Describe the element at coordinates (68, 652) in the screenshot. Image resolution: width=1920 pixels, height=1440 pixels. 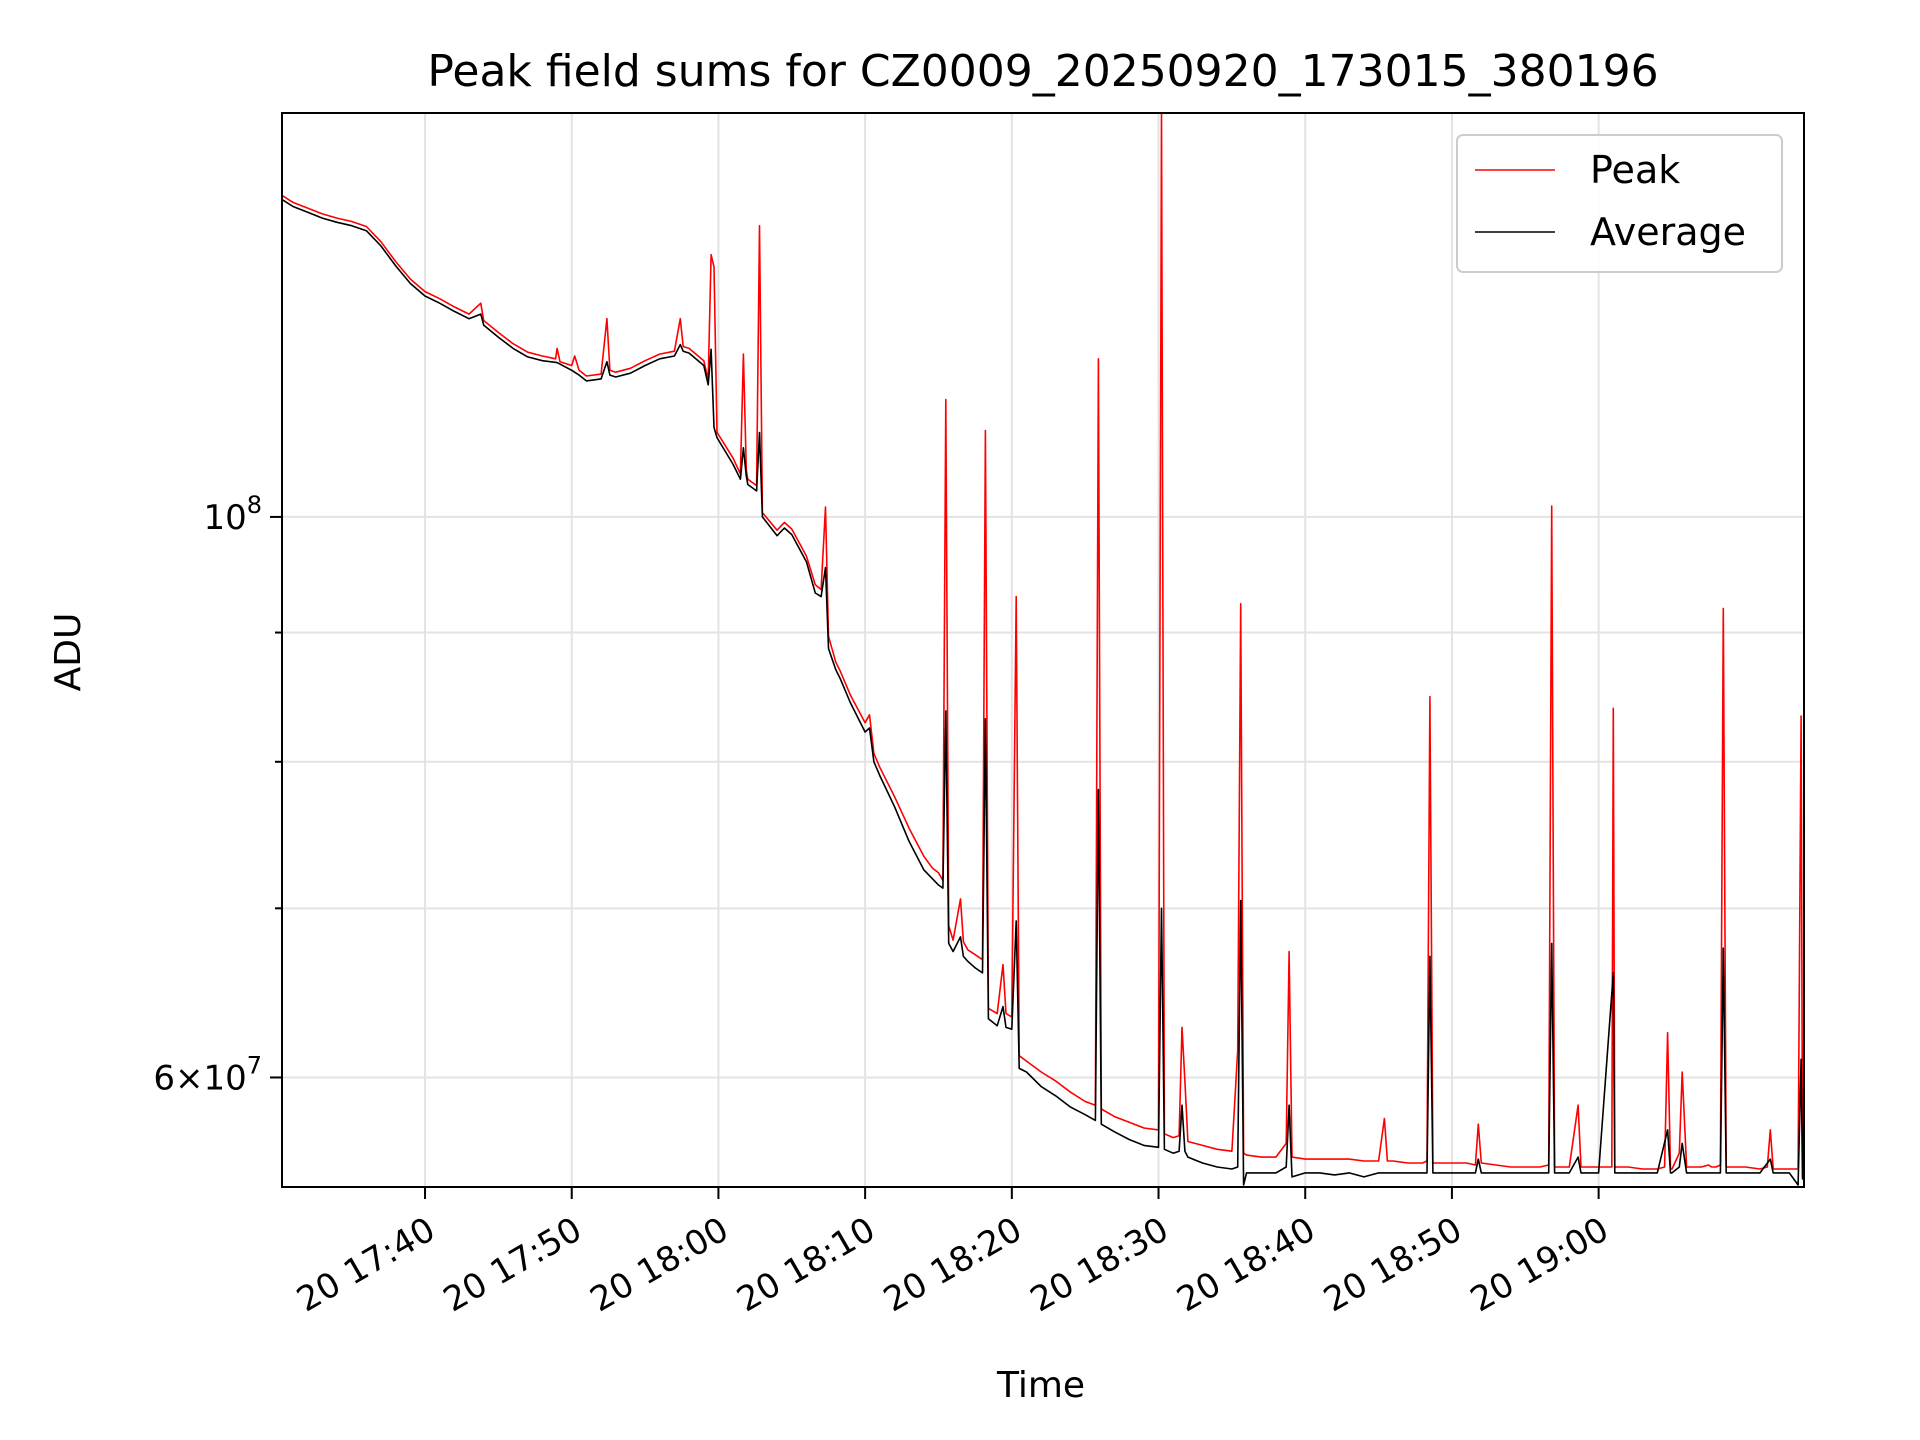
I see `y-axis-label: ADU` at that location.